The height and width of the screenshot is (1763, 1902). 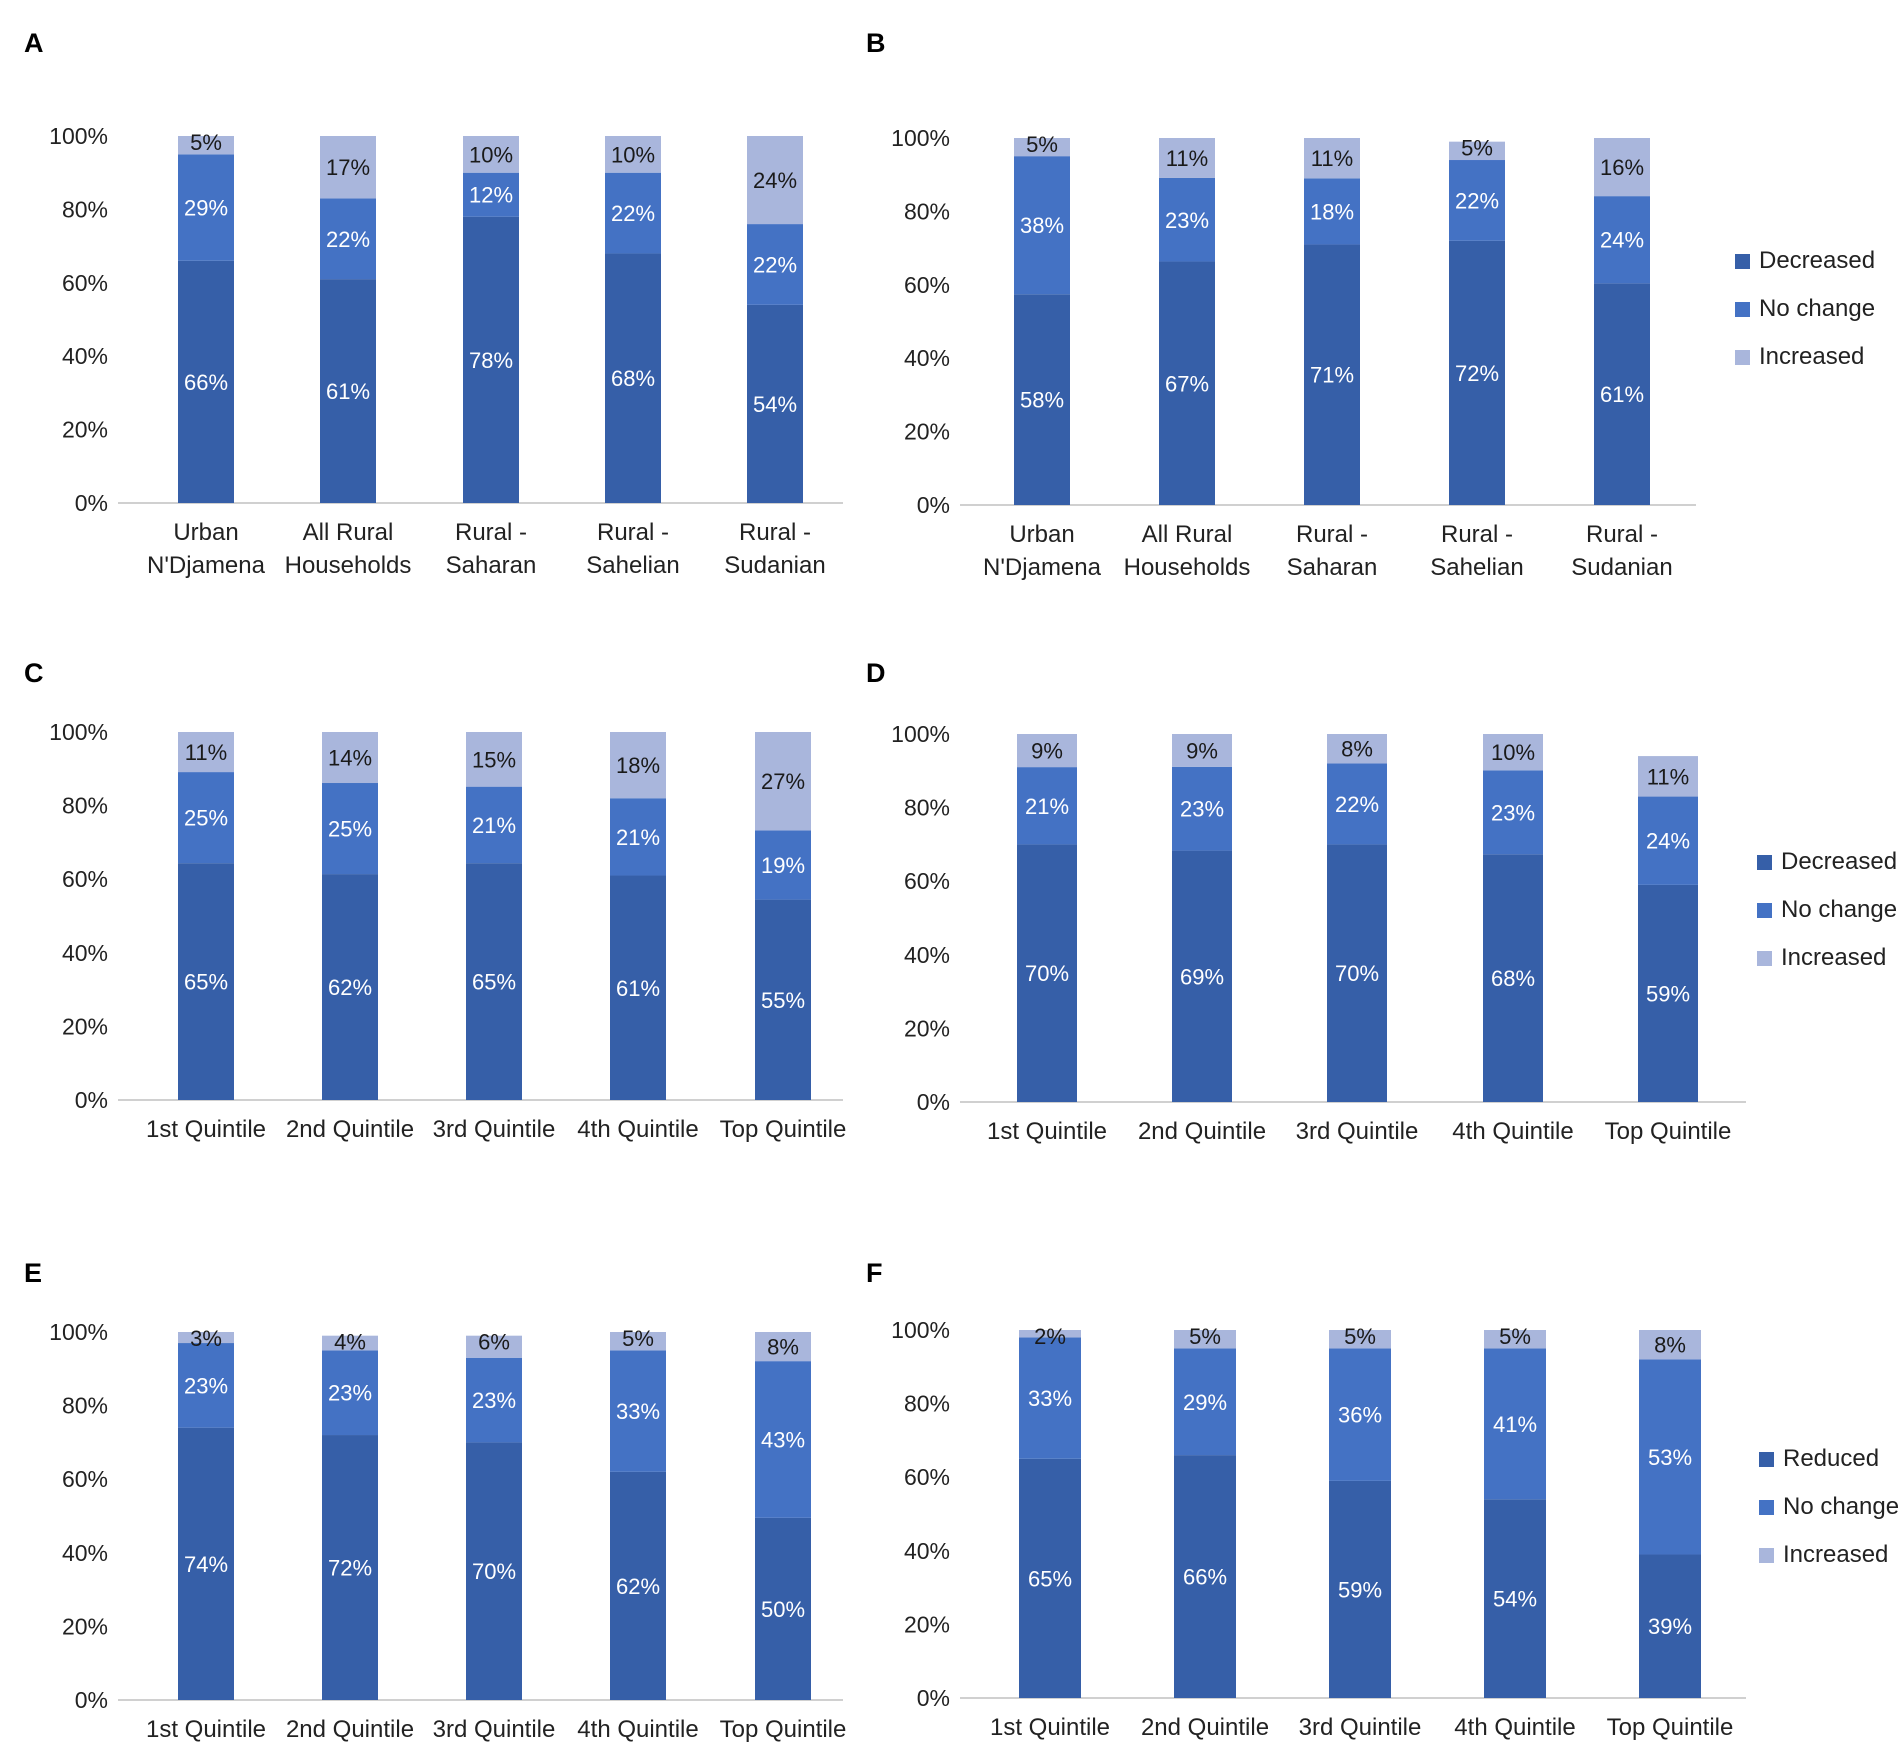 I want to click on panel-e-bar-increased, so click(x=494, y=1346).